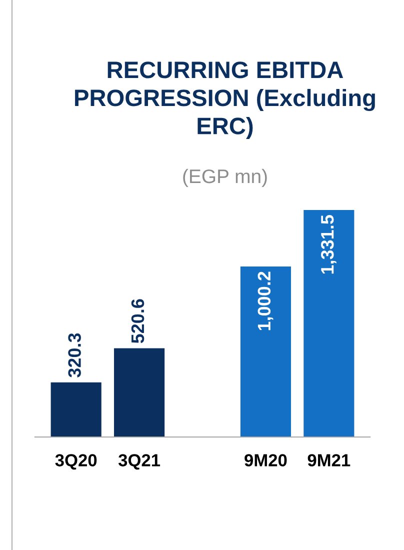 The height and width of the screenshot is (550, 404). I want to click on x-tick-label: 3Q21, so click(139, 462).